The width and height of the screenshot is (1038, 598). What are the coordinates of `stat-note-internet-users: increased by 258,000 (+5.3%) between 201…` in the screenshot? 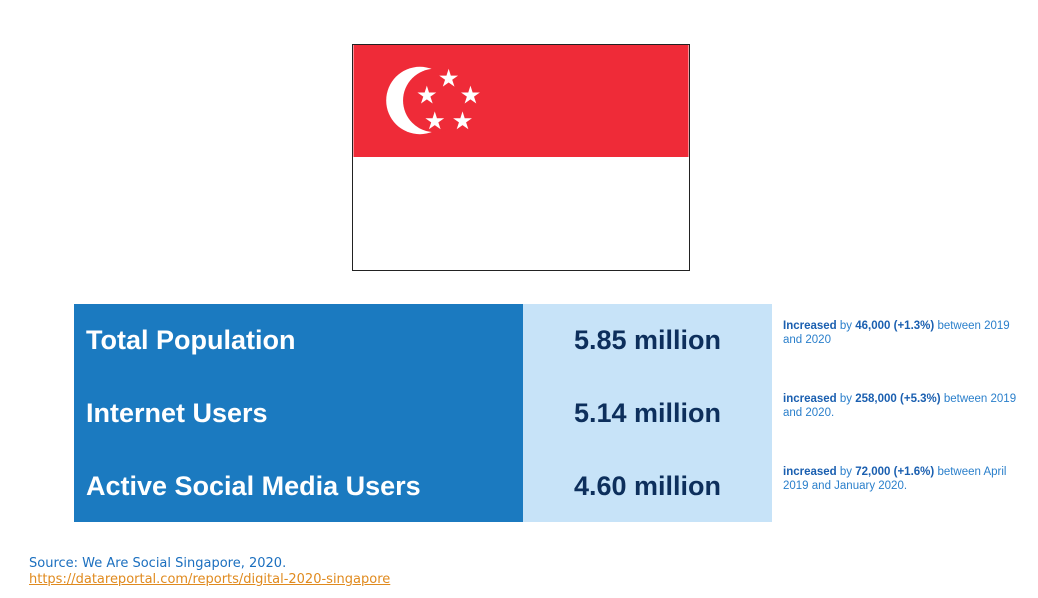 It's located at (903, 406).